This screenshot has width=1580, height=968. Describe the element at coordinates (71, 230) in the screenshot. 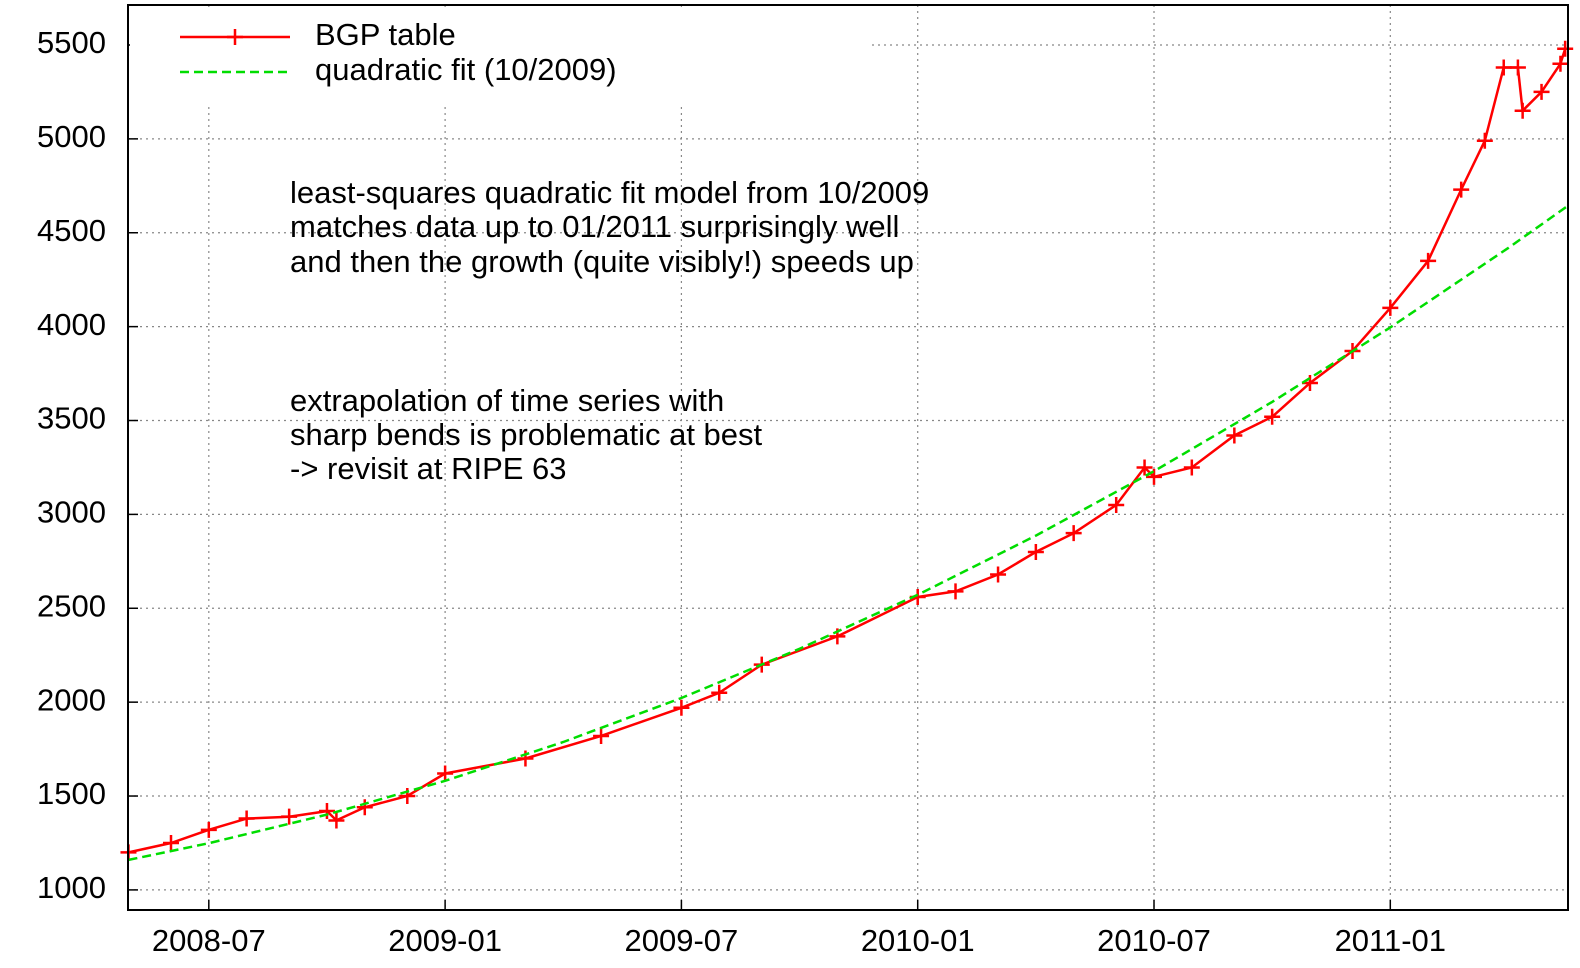

I see `y-tick-label: 4500` at that location.